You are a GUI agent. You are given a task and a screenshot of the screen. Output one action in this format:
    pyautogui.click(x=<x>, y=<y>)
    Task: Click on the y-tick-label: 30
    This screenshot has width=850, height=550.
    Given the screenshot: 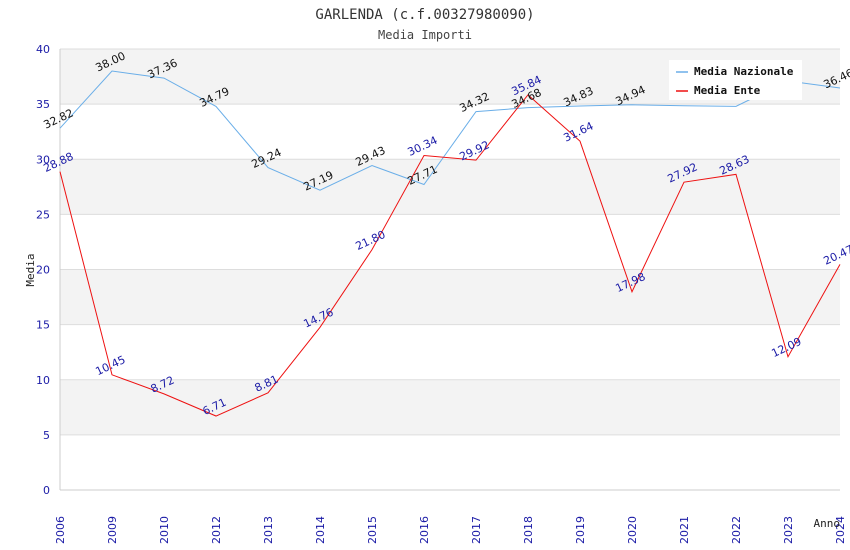 What is the action you would take?
    pyautogui.click(x=43, y=159)
    